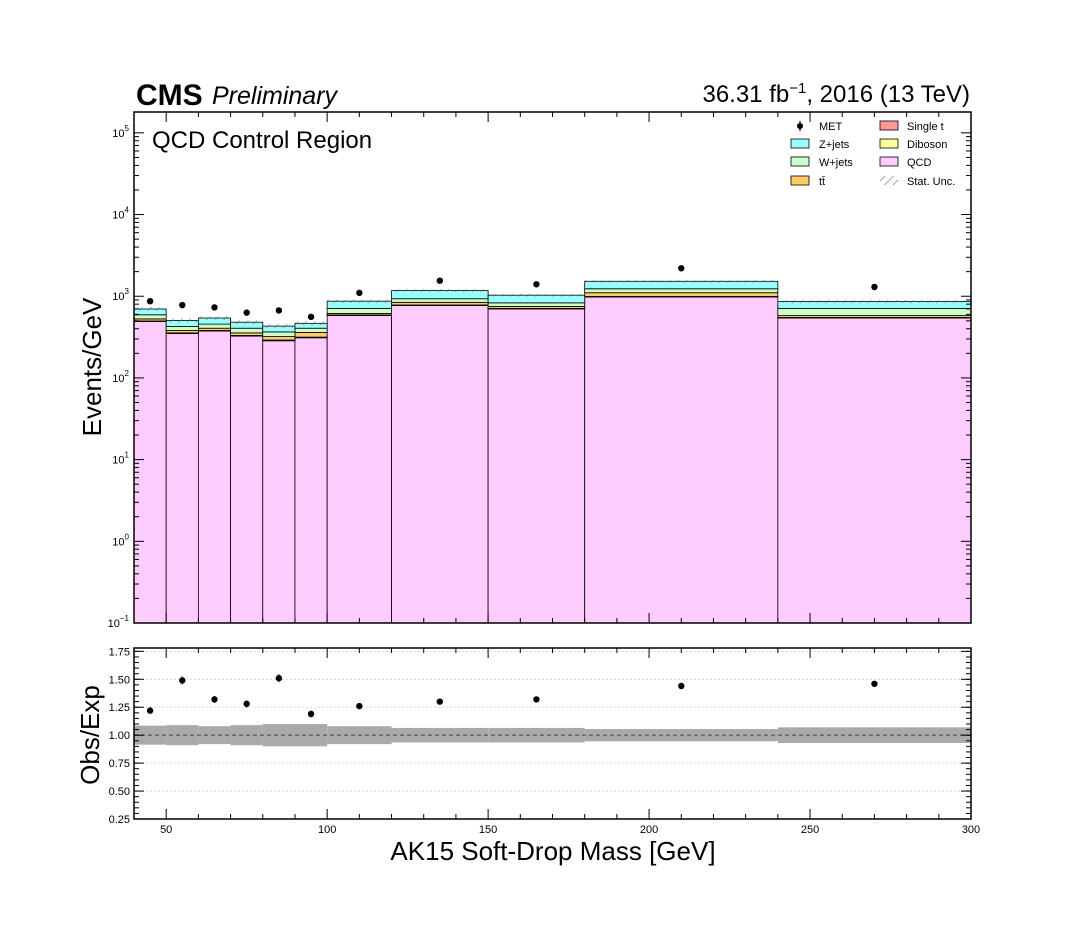  I want to click on lumi-label: 36.31 fb−1, 2016 (13 TeV), so click(836, 94).